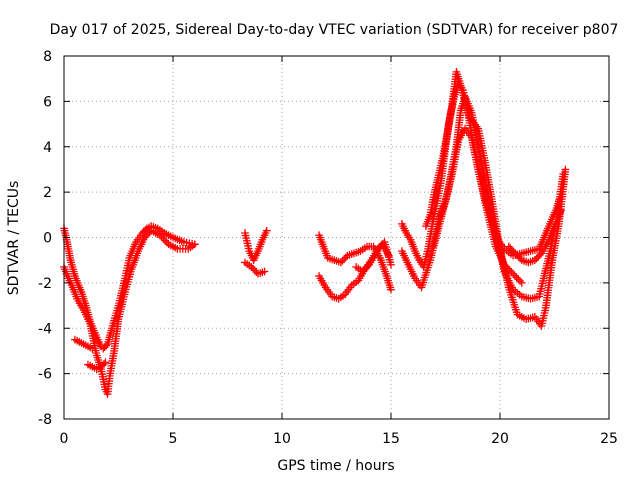 This screenshot has width=640, height=485. I want to click on y-tick-label: -8, so click(45, 420).